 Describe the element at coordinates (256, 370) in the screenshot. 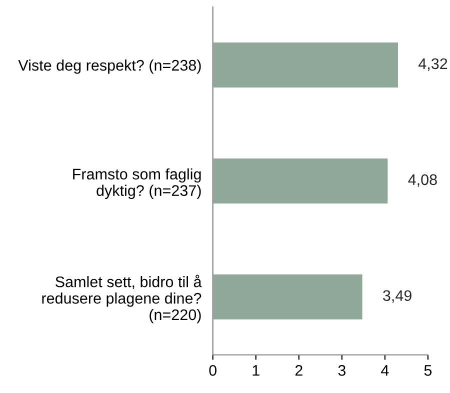

I see `x-tick-label: 1` at that location.